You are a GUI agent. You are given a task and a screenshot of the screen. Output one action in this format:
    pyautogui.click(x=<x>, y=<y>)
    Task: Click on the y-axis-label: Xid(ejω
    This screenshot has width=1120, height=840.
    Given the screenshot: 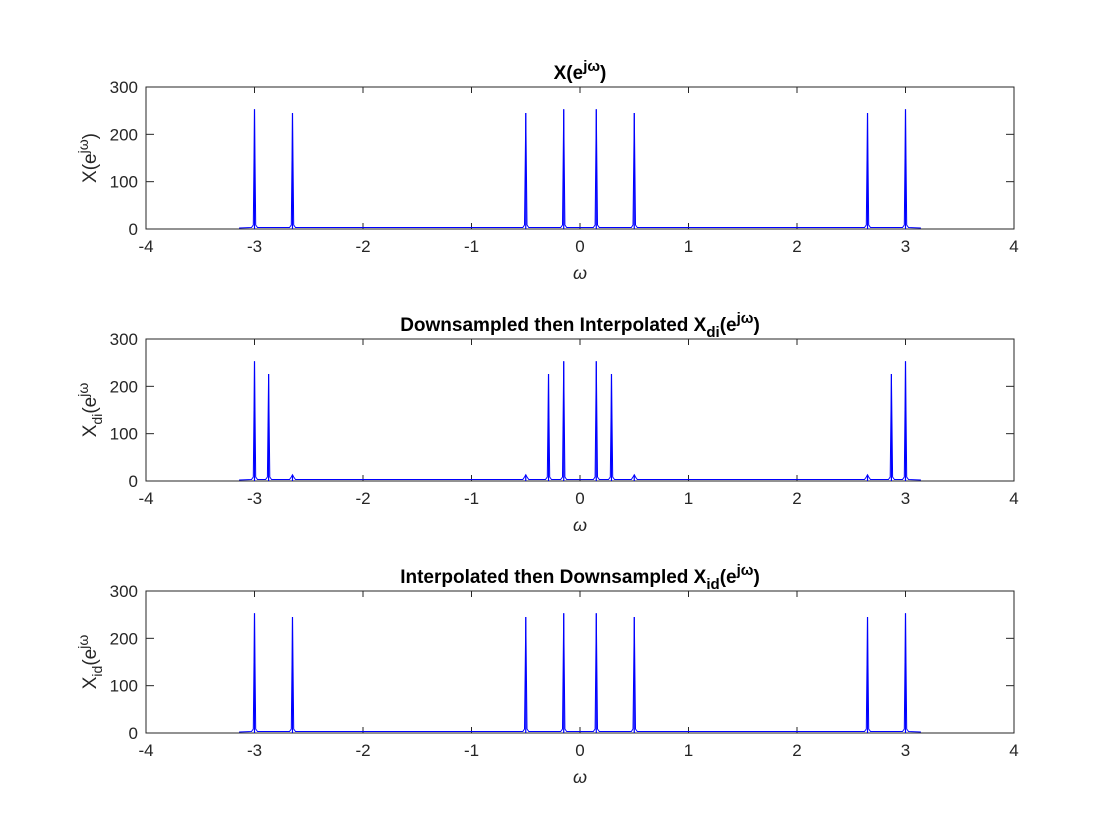 What is the action you would take?
    pyautogui.click(x=90, y=662)
    